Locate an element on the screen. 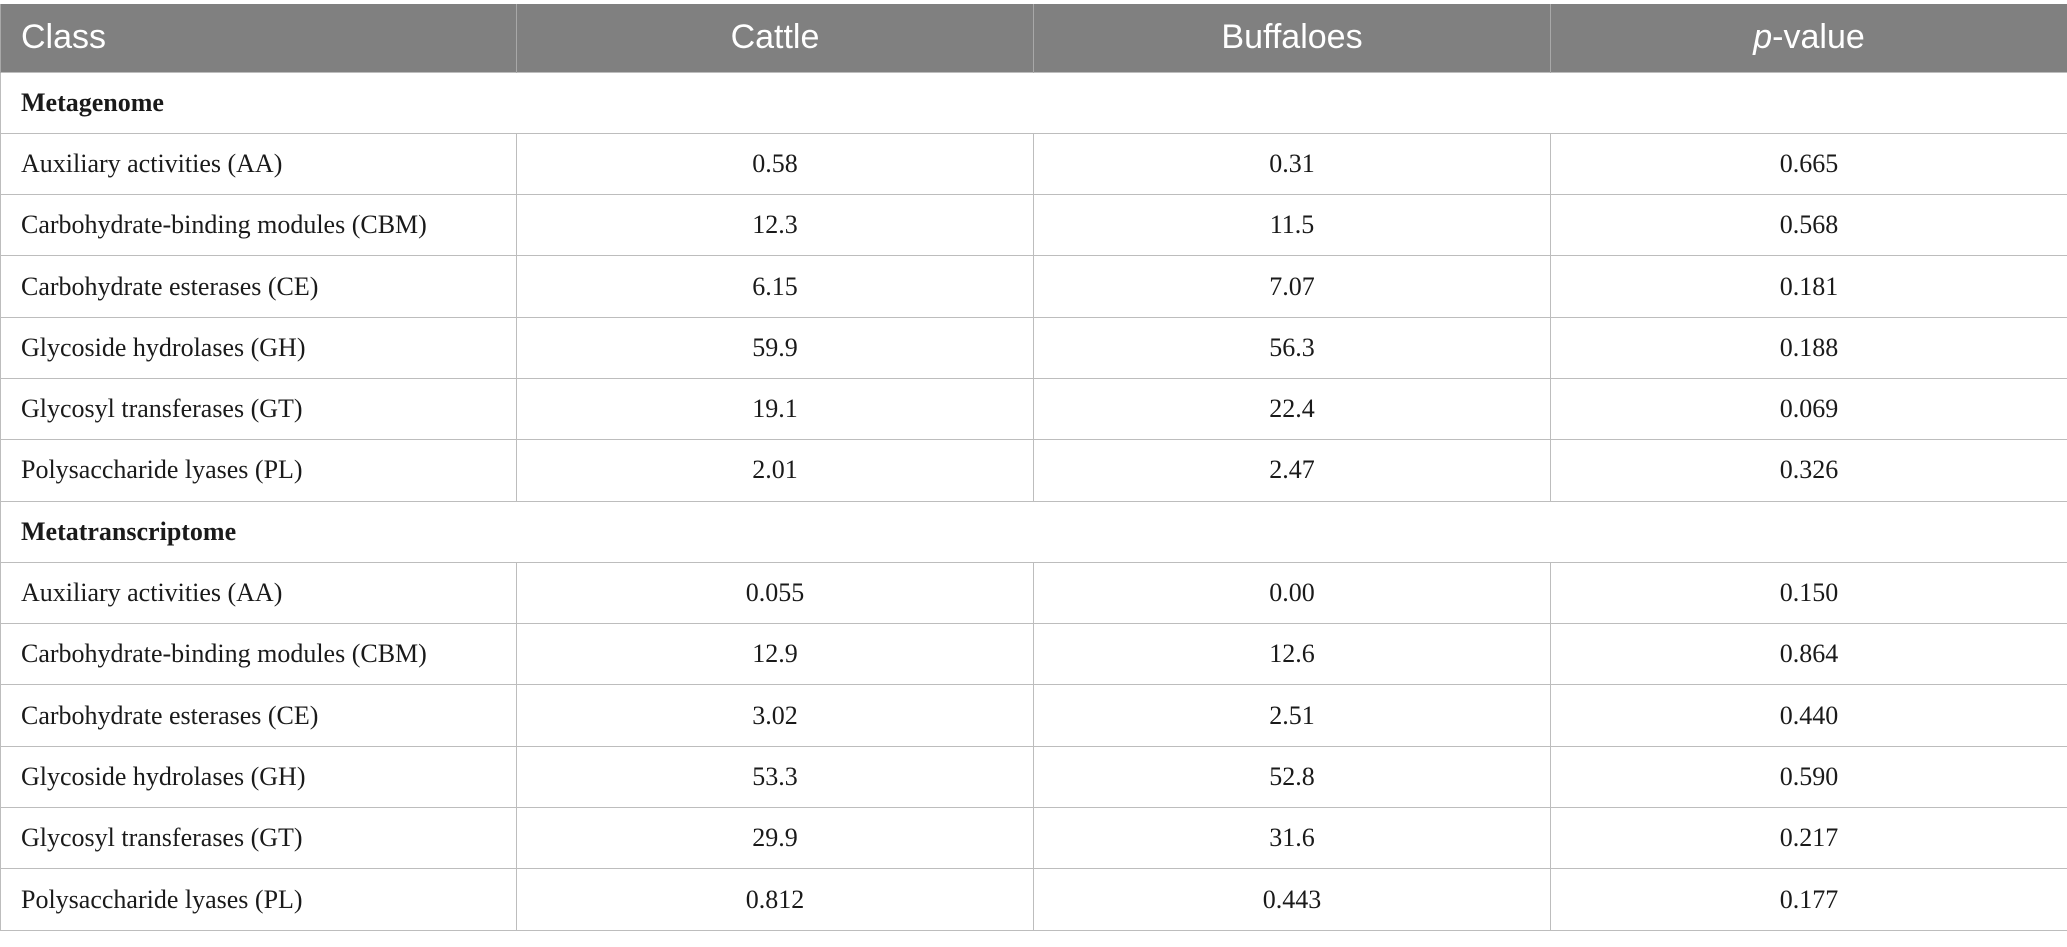 This screenshot has height=947, width=2067. cell-cattle: 59.9 is located at coordinates (775, 347).